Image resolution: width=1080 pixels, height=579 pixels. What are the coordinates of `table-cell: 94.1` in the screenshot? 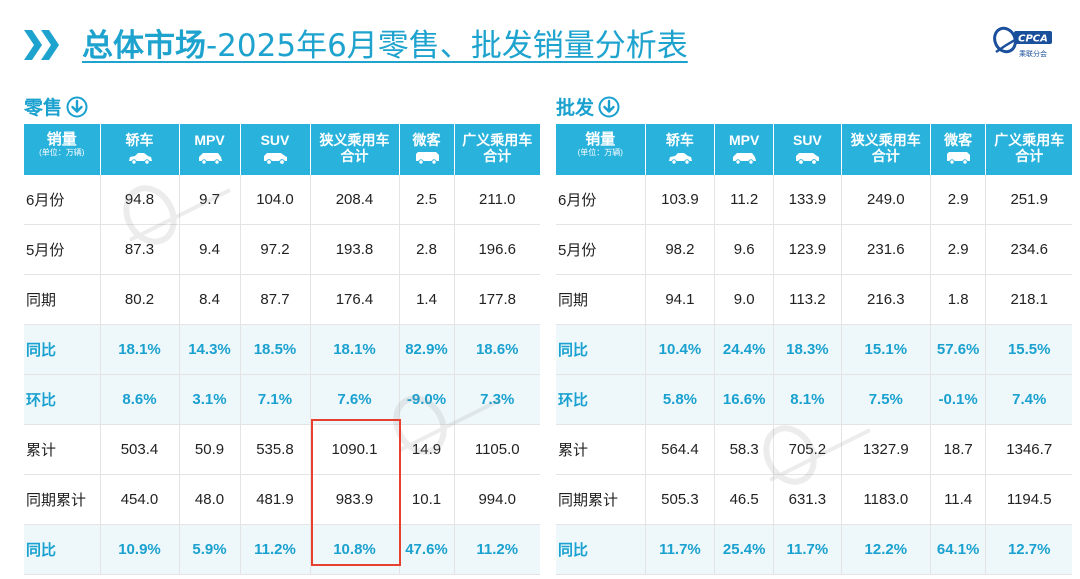 It's located at (680, 299).